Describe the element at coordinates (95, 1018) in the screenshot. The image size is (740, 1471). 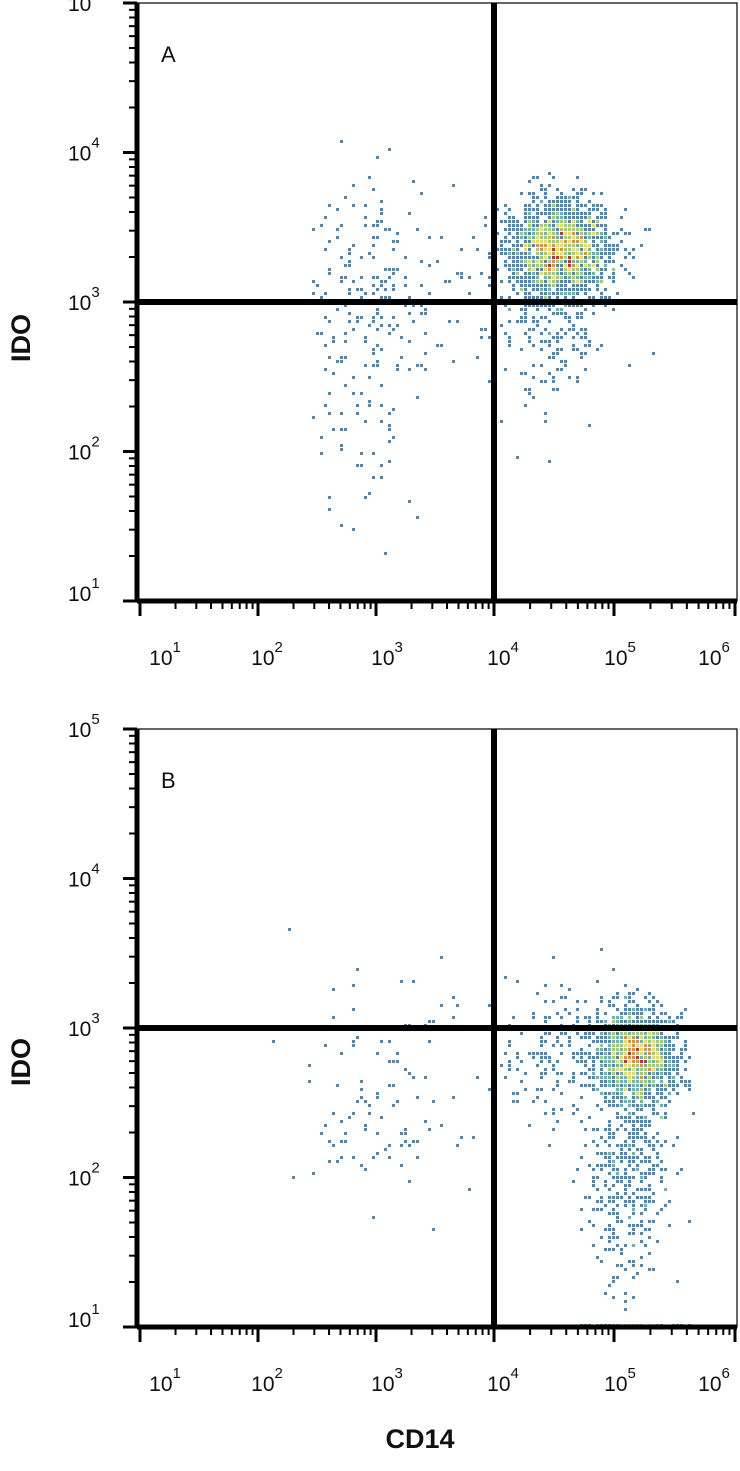
I see `tick-exponent: 3` at that location.